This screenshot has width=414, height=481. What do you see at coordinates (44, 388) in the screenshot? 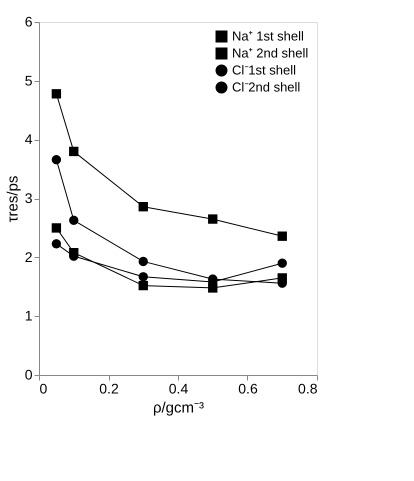
I see `x-tick-label: 0` at bounding box center [44, 388].